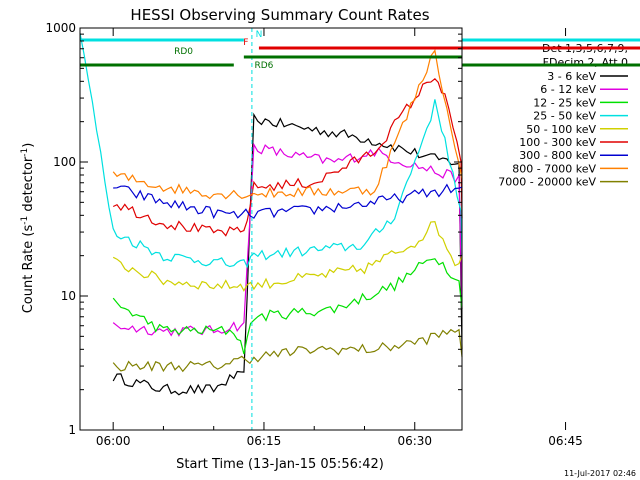 The height and width of the screenshot is (480, 640). Describe the element at coordinates (561, 129) in the screenshot. I see `legend-label-4: 50 - 100 keV` at that location.